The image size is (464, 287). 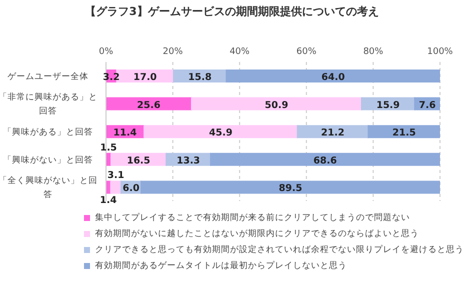 What do you see at coordinates (108, 148) in the screenshot?
I see `data-label: 1.5` at bounding box center [108, 148].